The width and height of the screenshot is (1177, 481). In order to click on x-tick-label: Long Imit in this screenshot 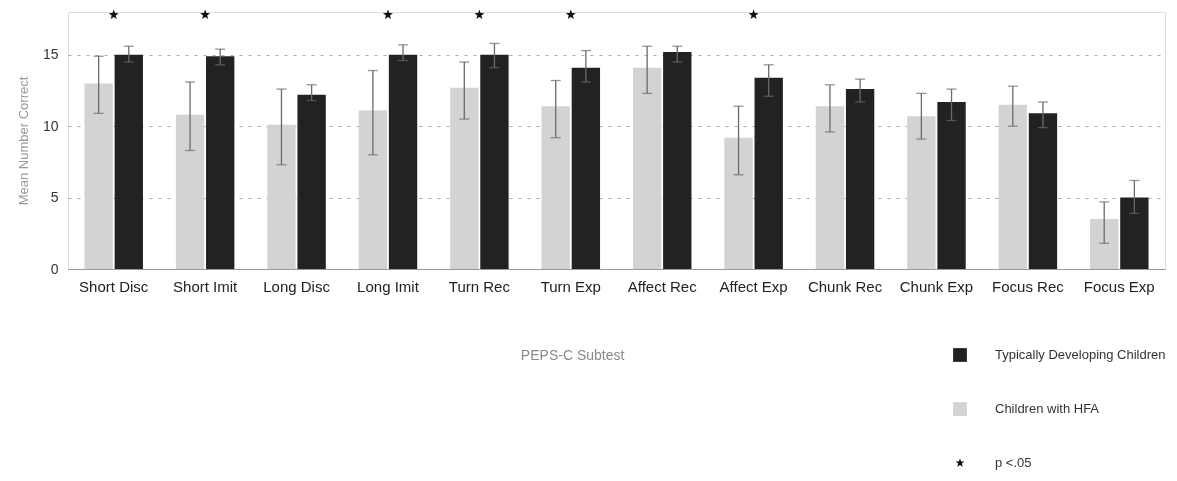, I will do `click(388, 286)`.